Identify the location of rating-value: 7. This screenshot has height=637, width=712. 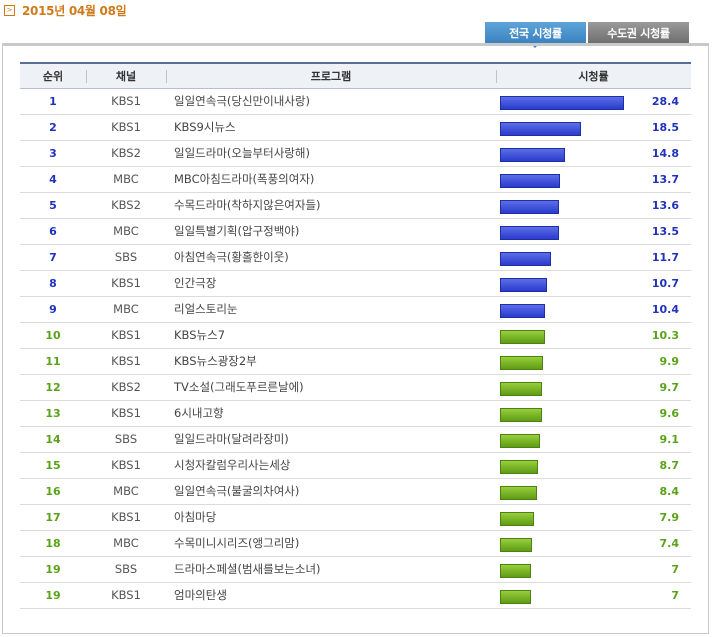
(675, 595).